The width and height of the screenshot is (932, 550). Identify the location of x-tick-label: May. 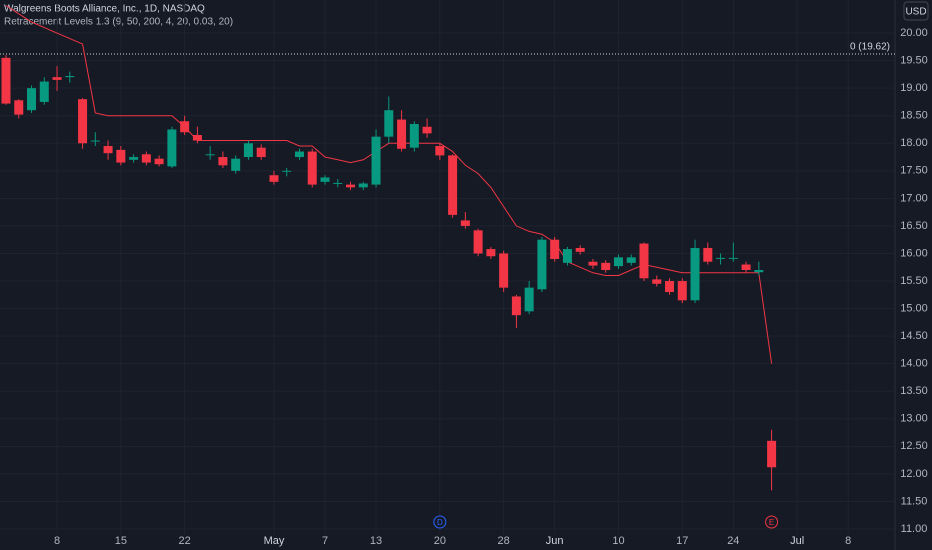
(274, 541).